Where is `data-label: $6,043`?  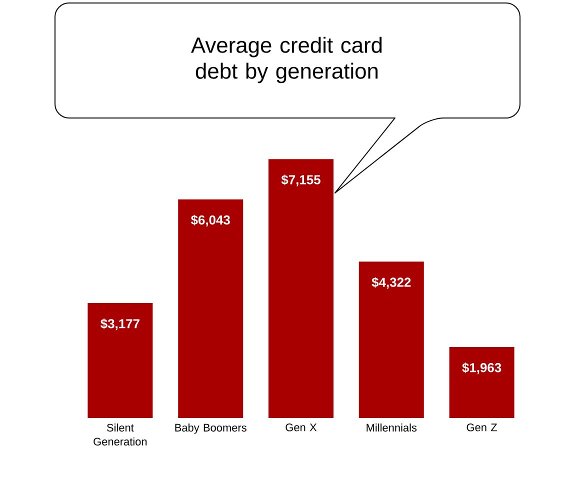 data-label: $6,043 is located at coordinates (210, 220).